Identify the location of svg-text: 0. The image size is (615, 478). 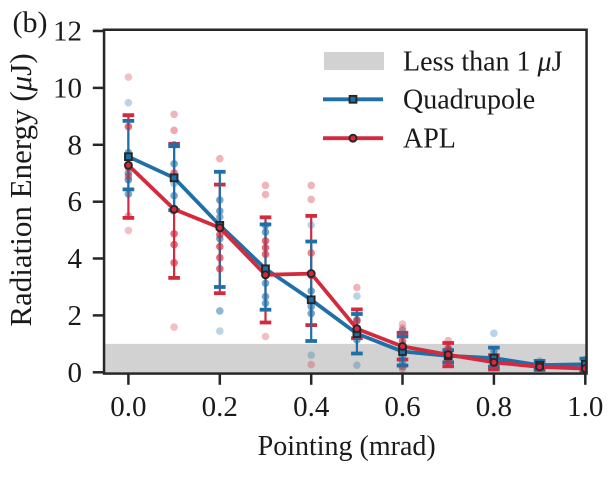
(75, 373).